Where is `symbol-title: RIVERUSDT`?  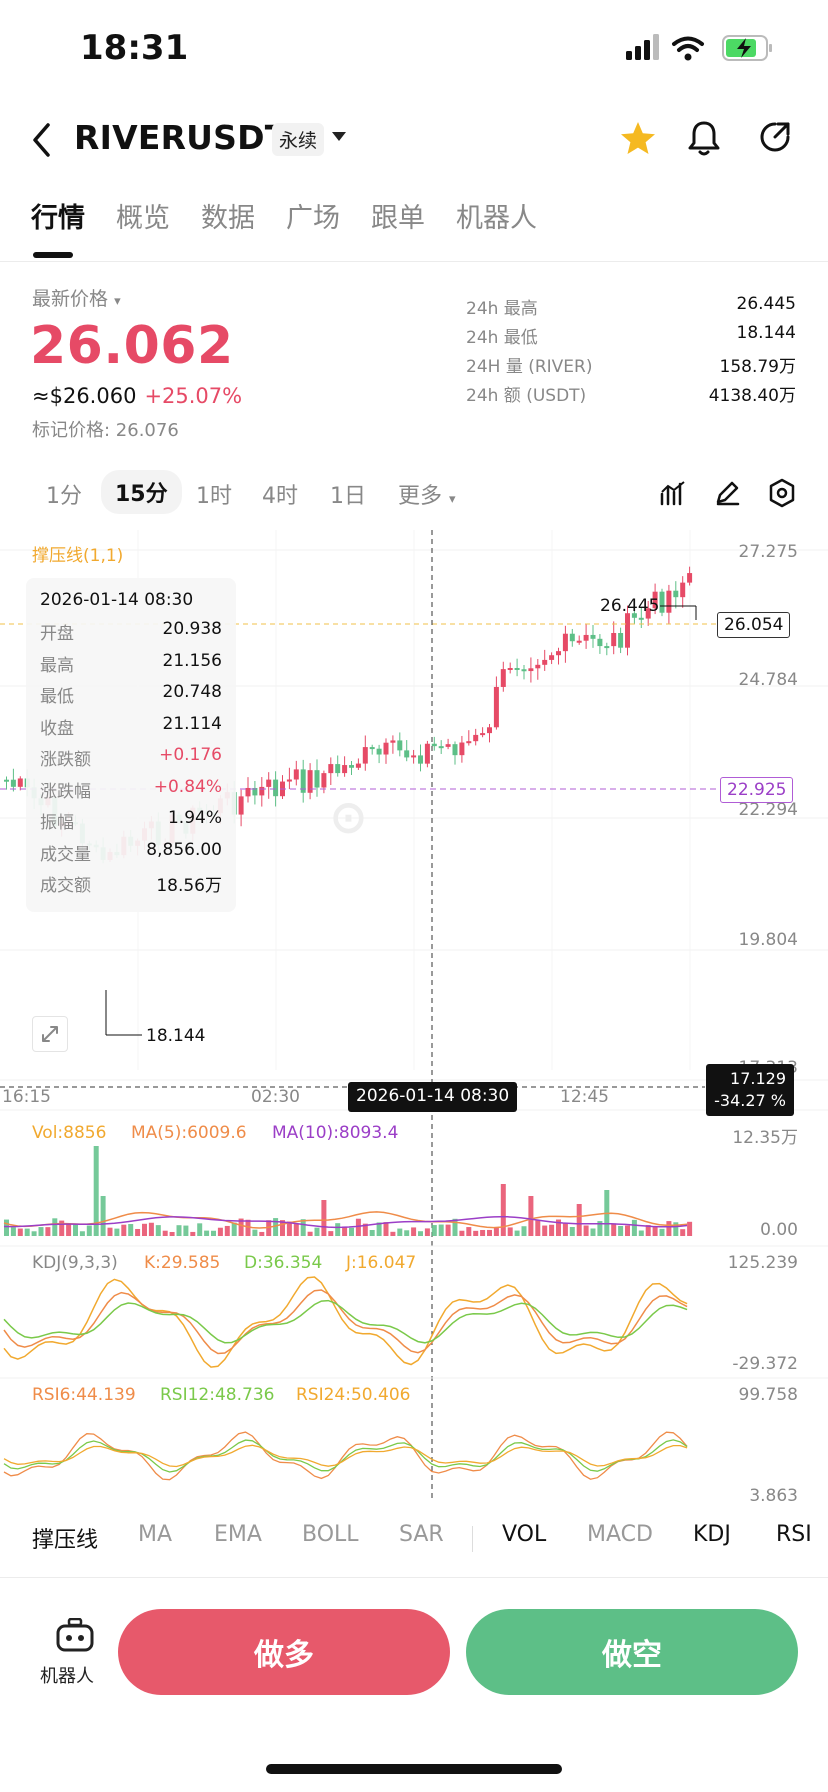
symbol-title: RIVERUSDT is located at coordinates (181, 137).